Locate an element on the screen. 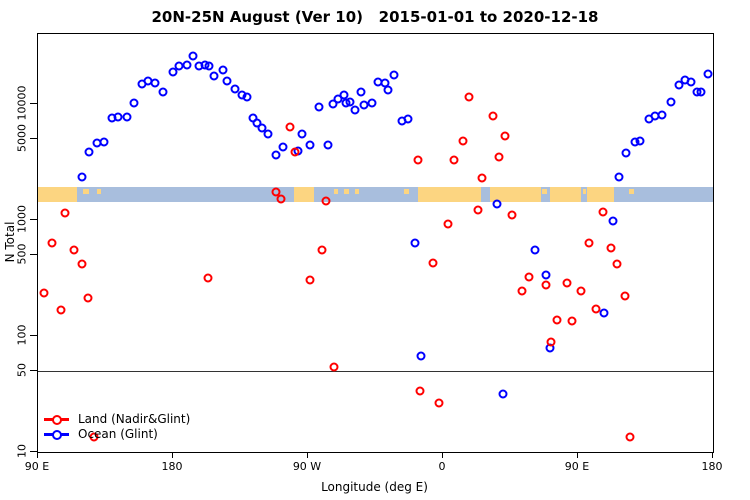  legend-circle-land-icon is located at coordinates (56, 419).